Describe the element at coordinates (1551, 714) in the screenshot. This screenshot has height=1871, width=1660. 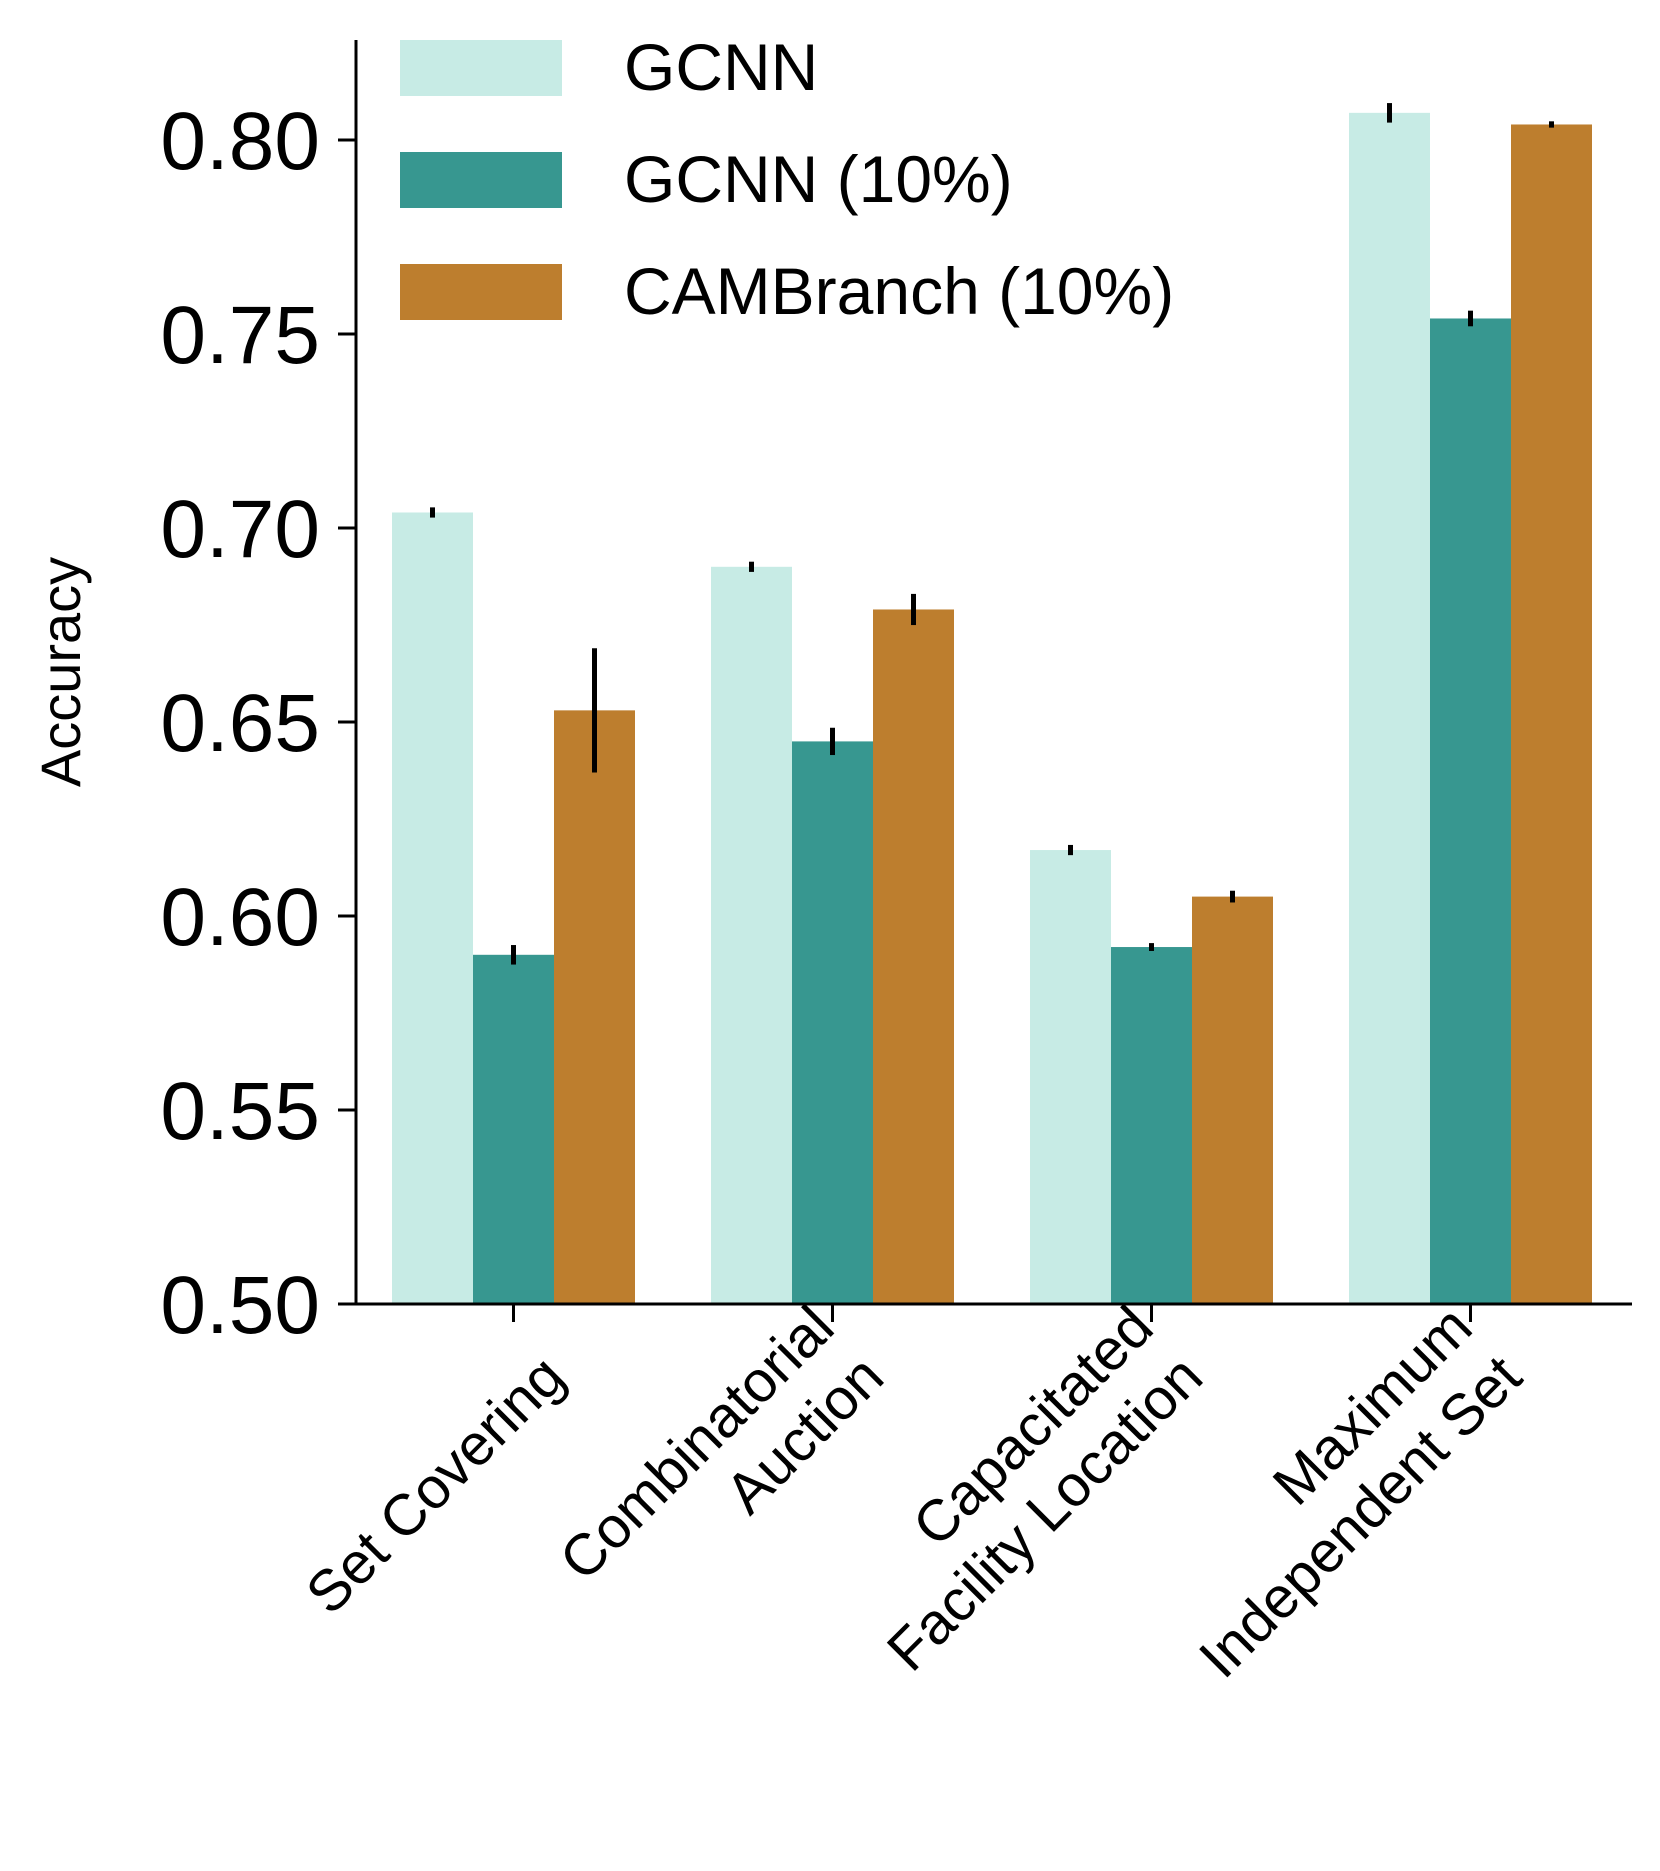
I see `bar-cambranch-10--3` at that location.